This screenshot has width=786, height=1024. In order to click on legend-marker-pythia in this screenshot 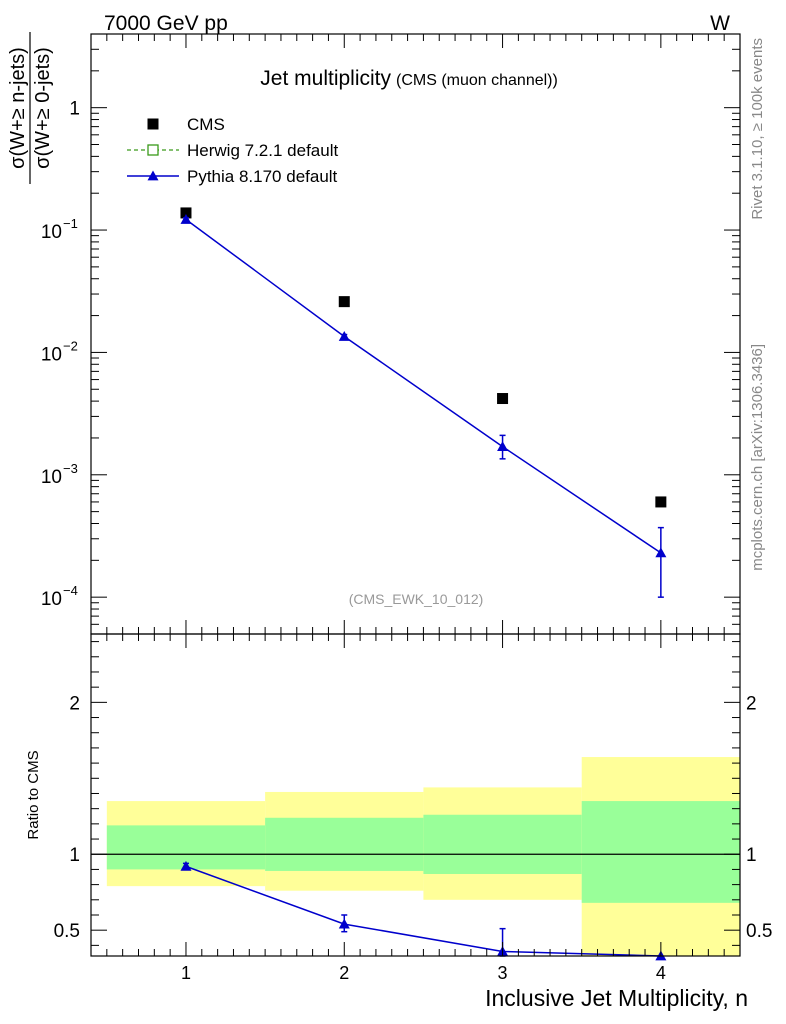, I will do `click(153, 175)`.